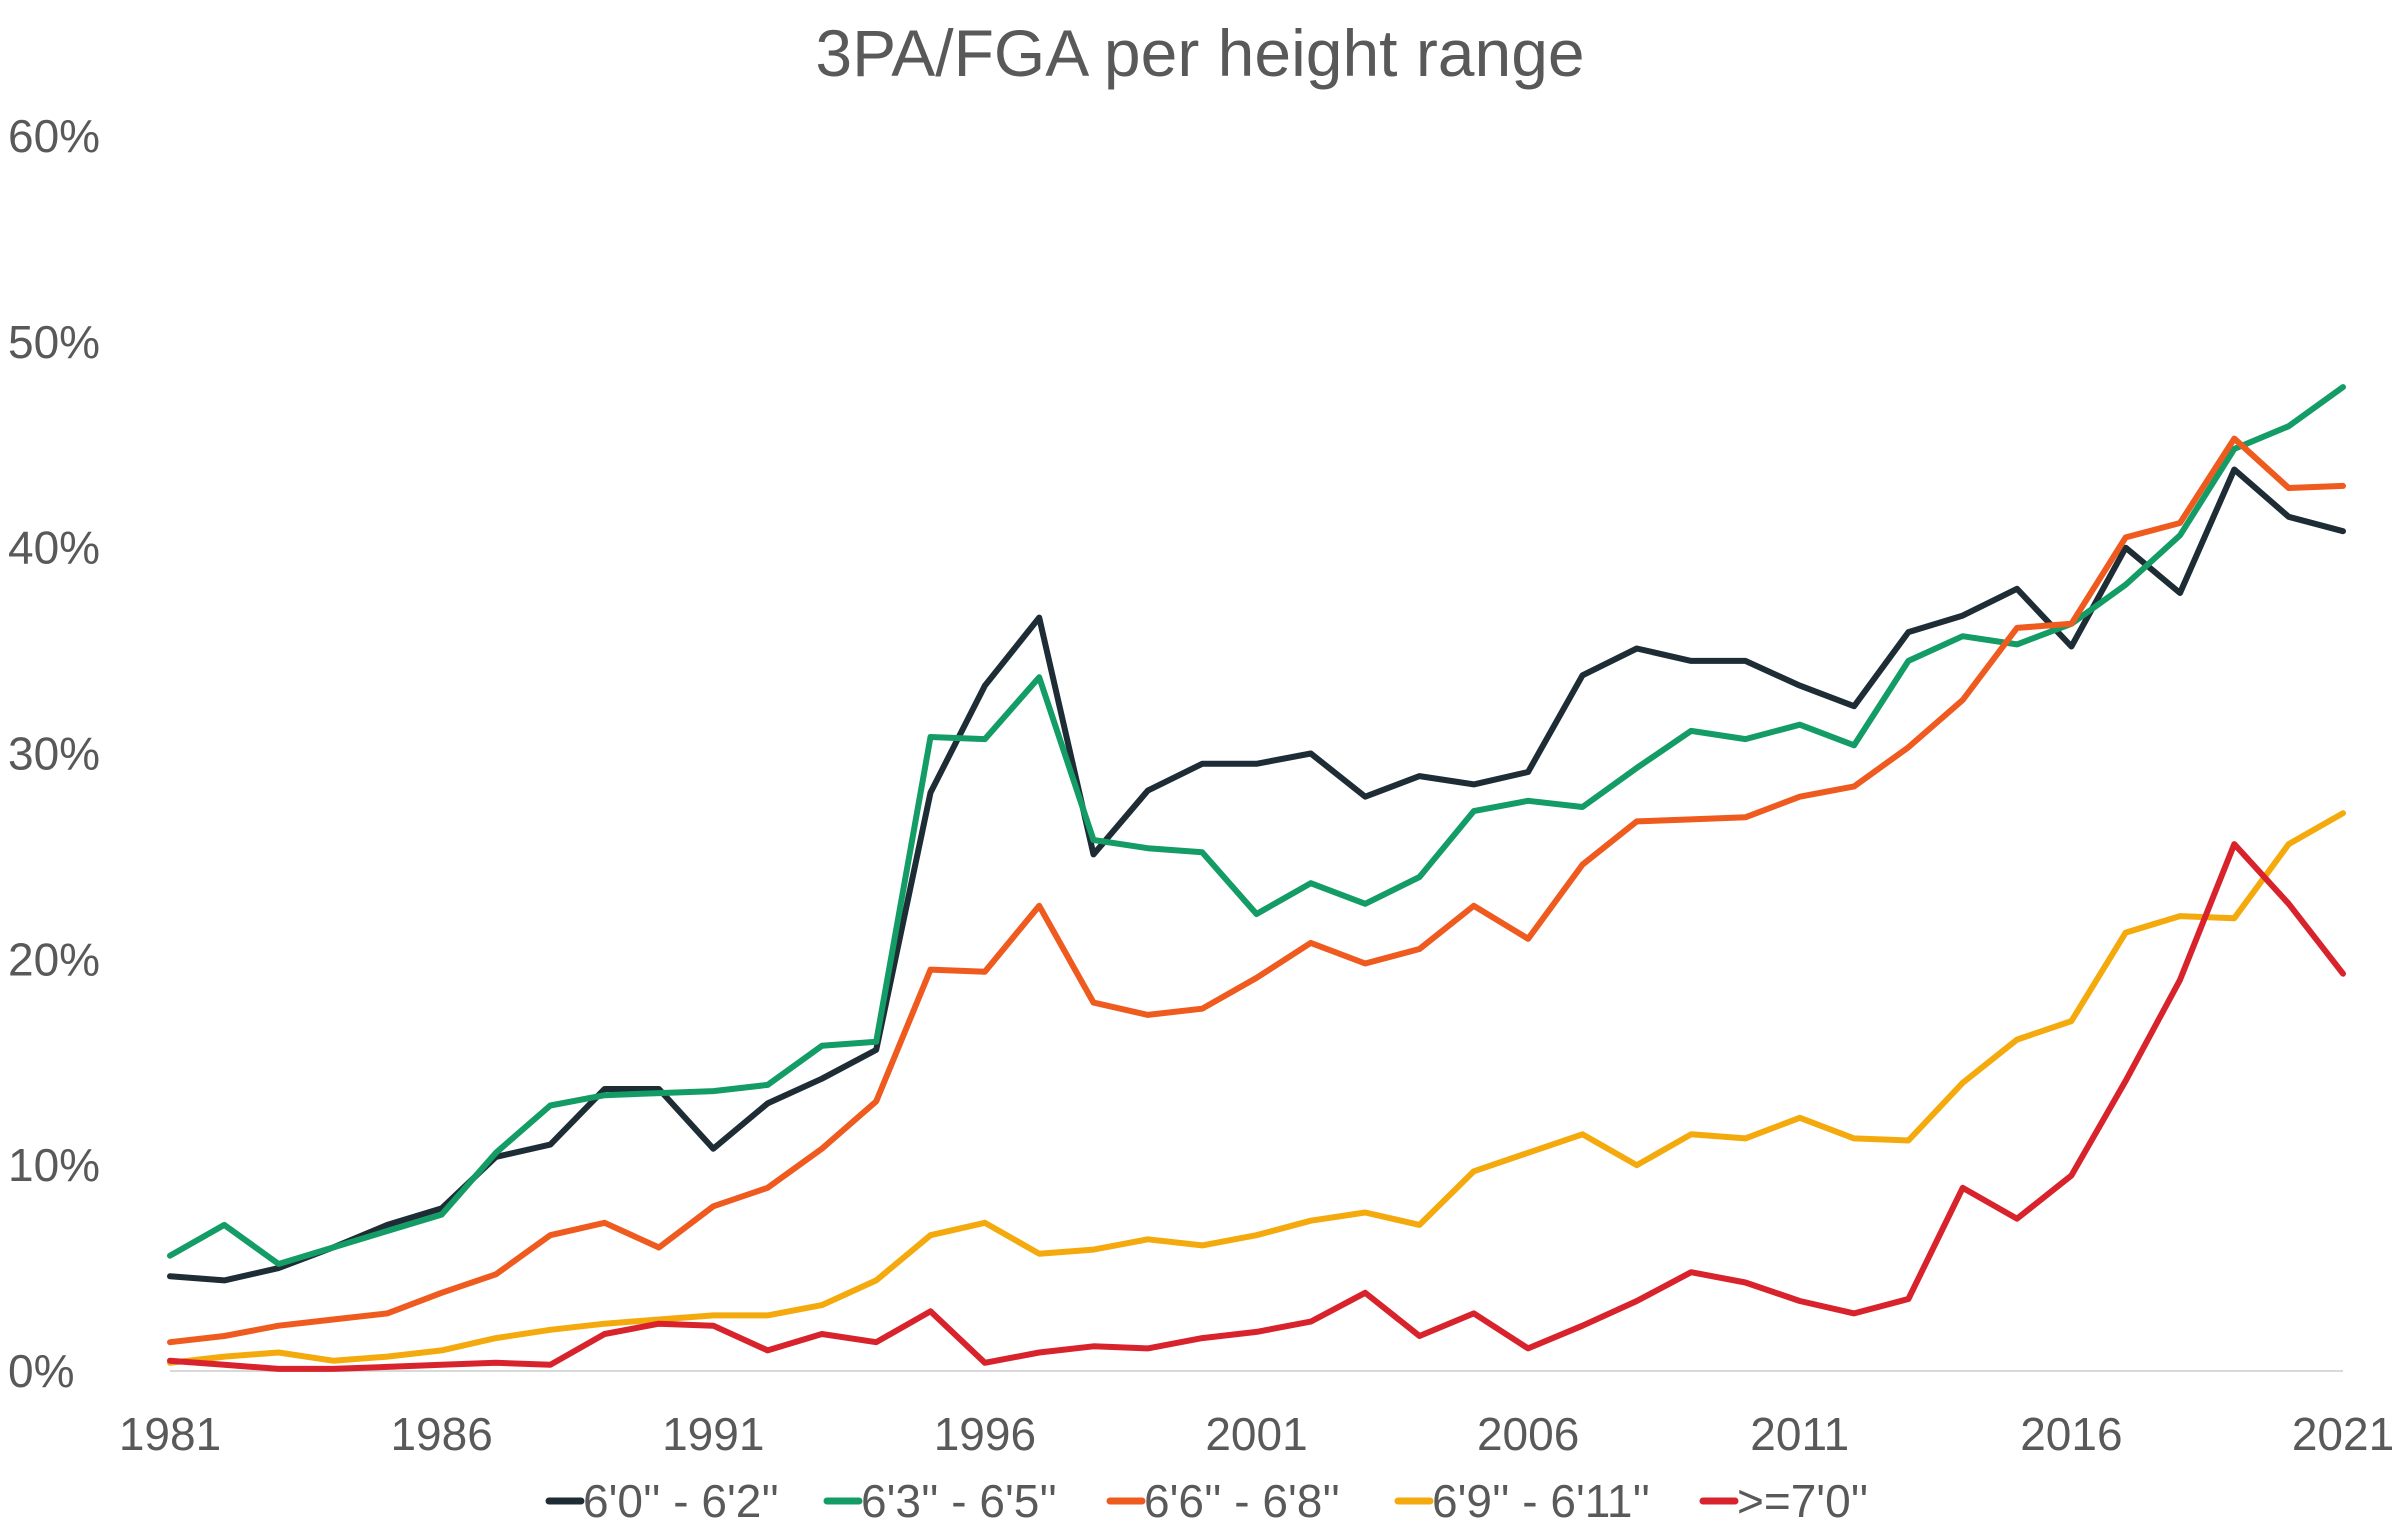  I want to click on legend-label: >=7'0'', so click(1802, 1501).